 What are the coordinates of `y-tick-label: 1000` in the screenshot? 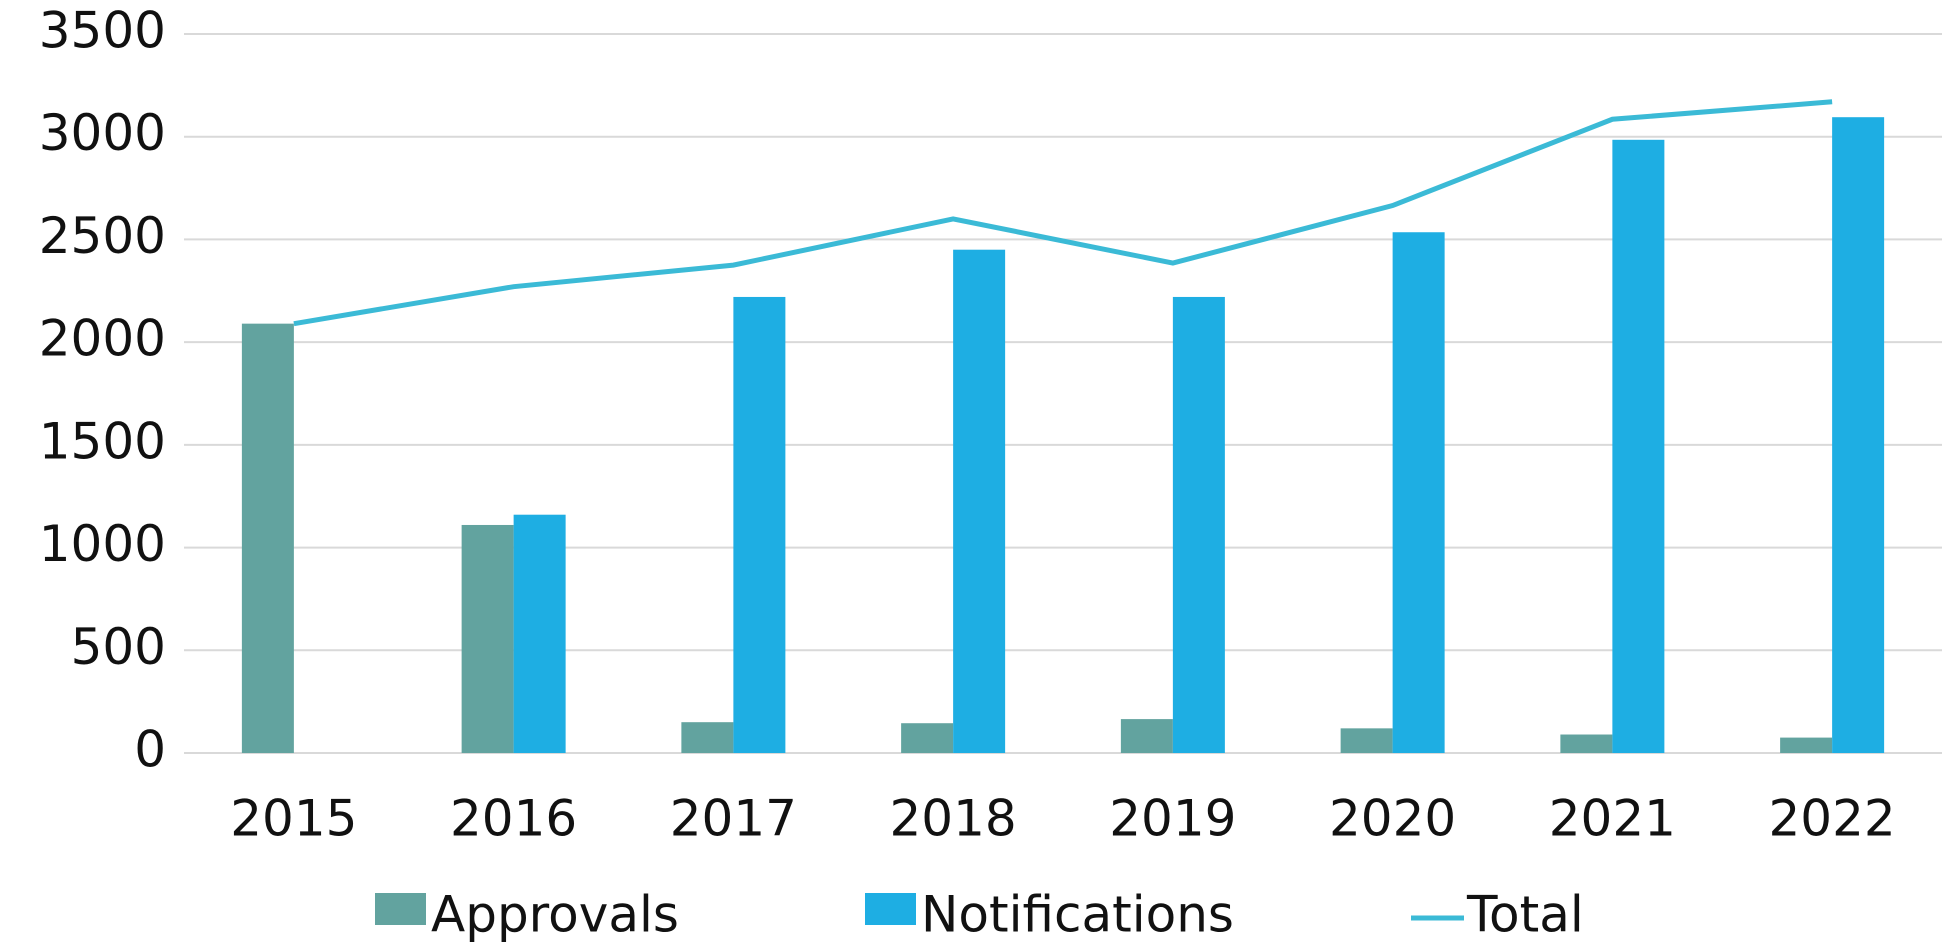 It's located at (102, 544).